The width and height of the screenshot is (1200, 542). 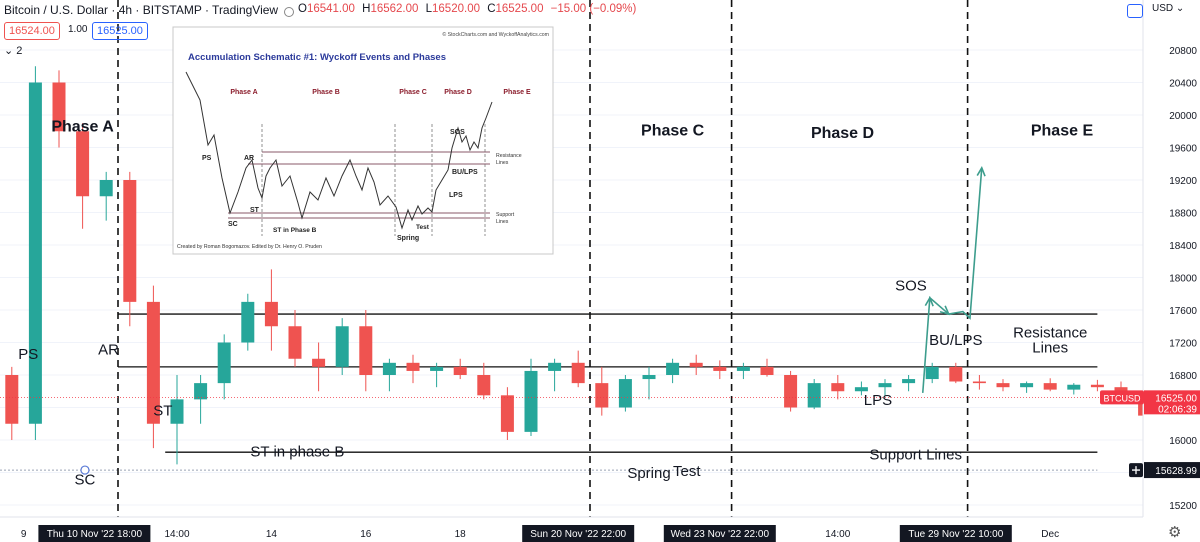 I want to click on inset-event-st-phase-b: ST in Phase B, so click(x=295, y=230).